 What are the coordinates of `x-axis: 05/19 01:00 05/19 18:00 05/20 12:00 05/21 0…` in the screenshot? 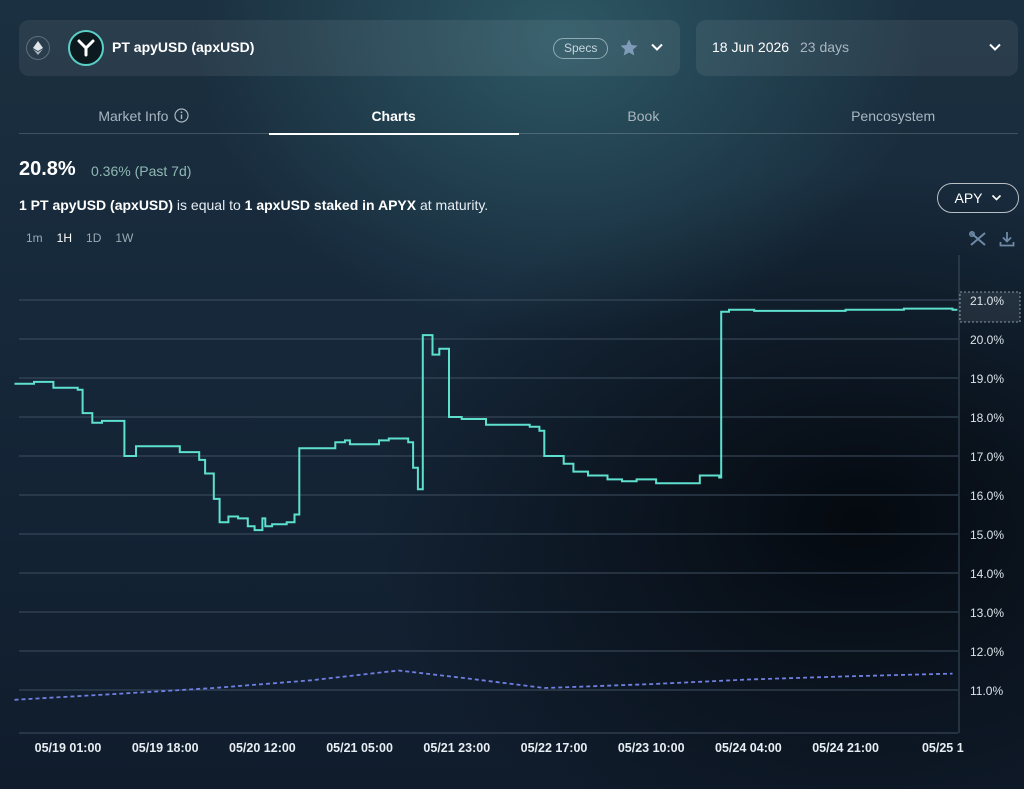 It's located at (491, 743).